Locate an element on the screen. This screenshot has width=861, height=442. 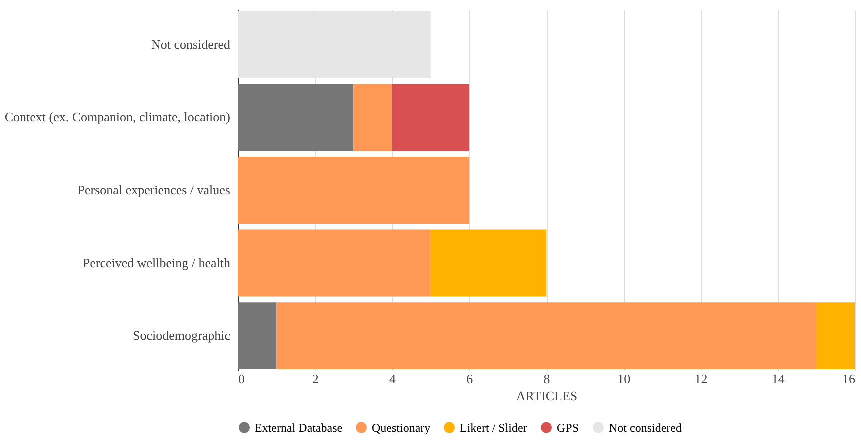
legend-label: Not considered is located at coordinates (645, 427).